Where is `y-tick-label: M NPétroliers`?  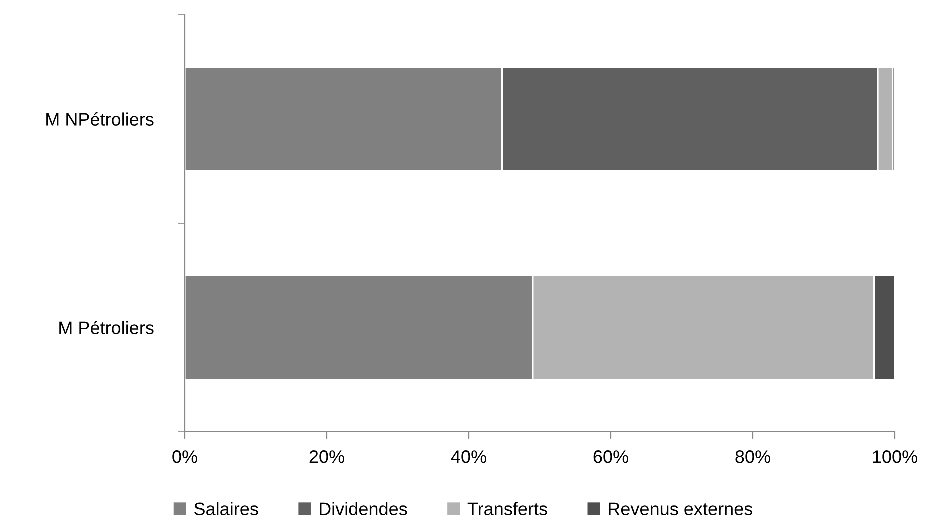 y-tick-label: M NPétroliers is located at coordinates (100, 119).